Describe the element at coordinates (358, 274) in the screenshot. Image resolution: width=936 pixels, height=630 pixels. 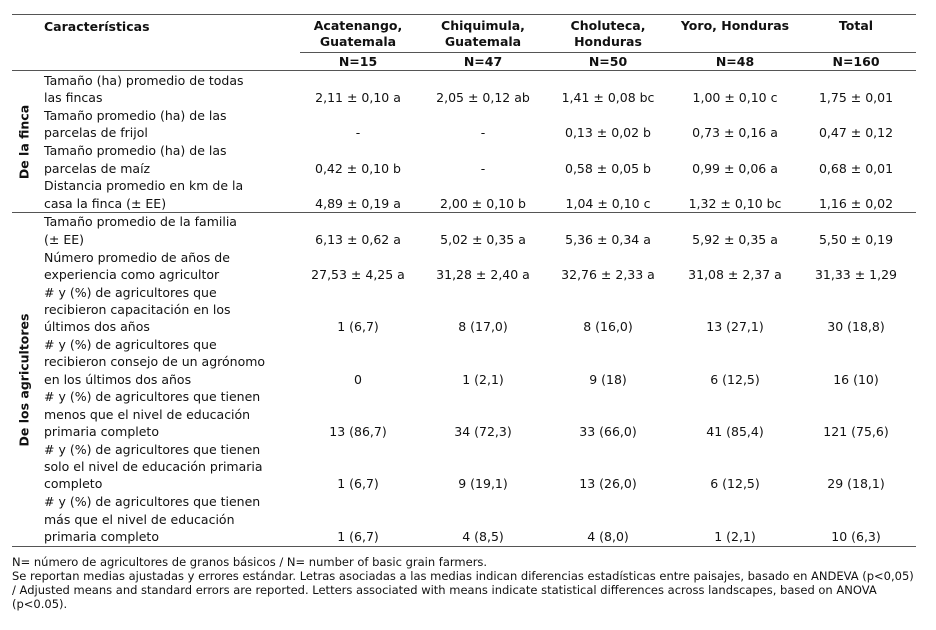
I see `cell: 27,53 ± 4,25 a` at that location.